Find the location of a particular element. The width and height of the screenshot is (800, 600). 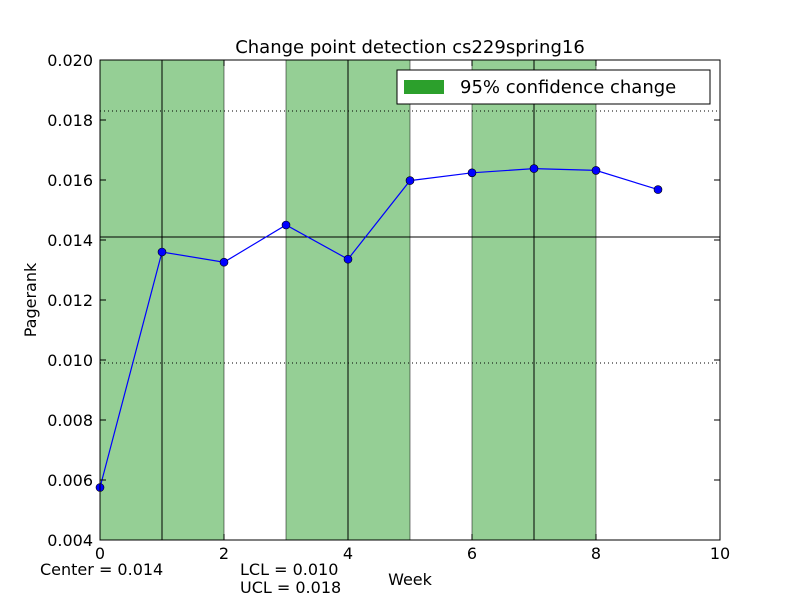

y-tick-label: 0.018 is located at coordinates (70, 120).